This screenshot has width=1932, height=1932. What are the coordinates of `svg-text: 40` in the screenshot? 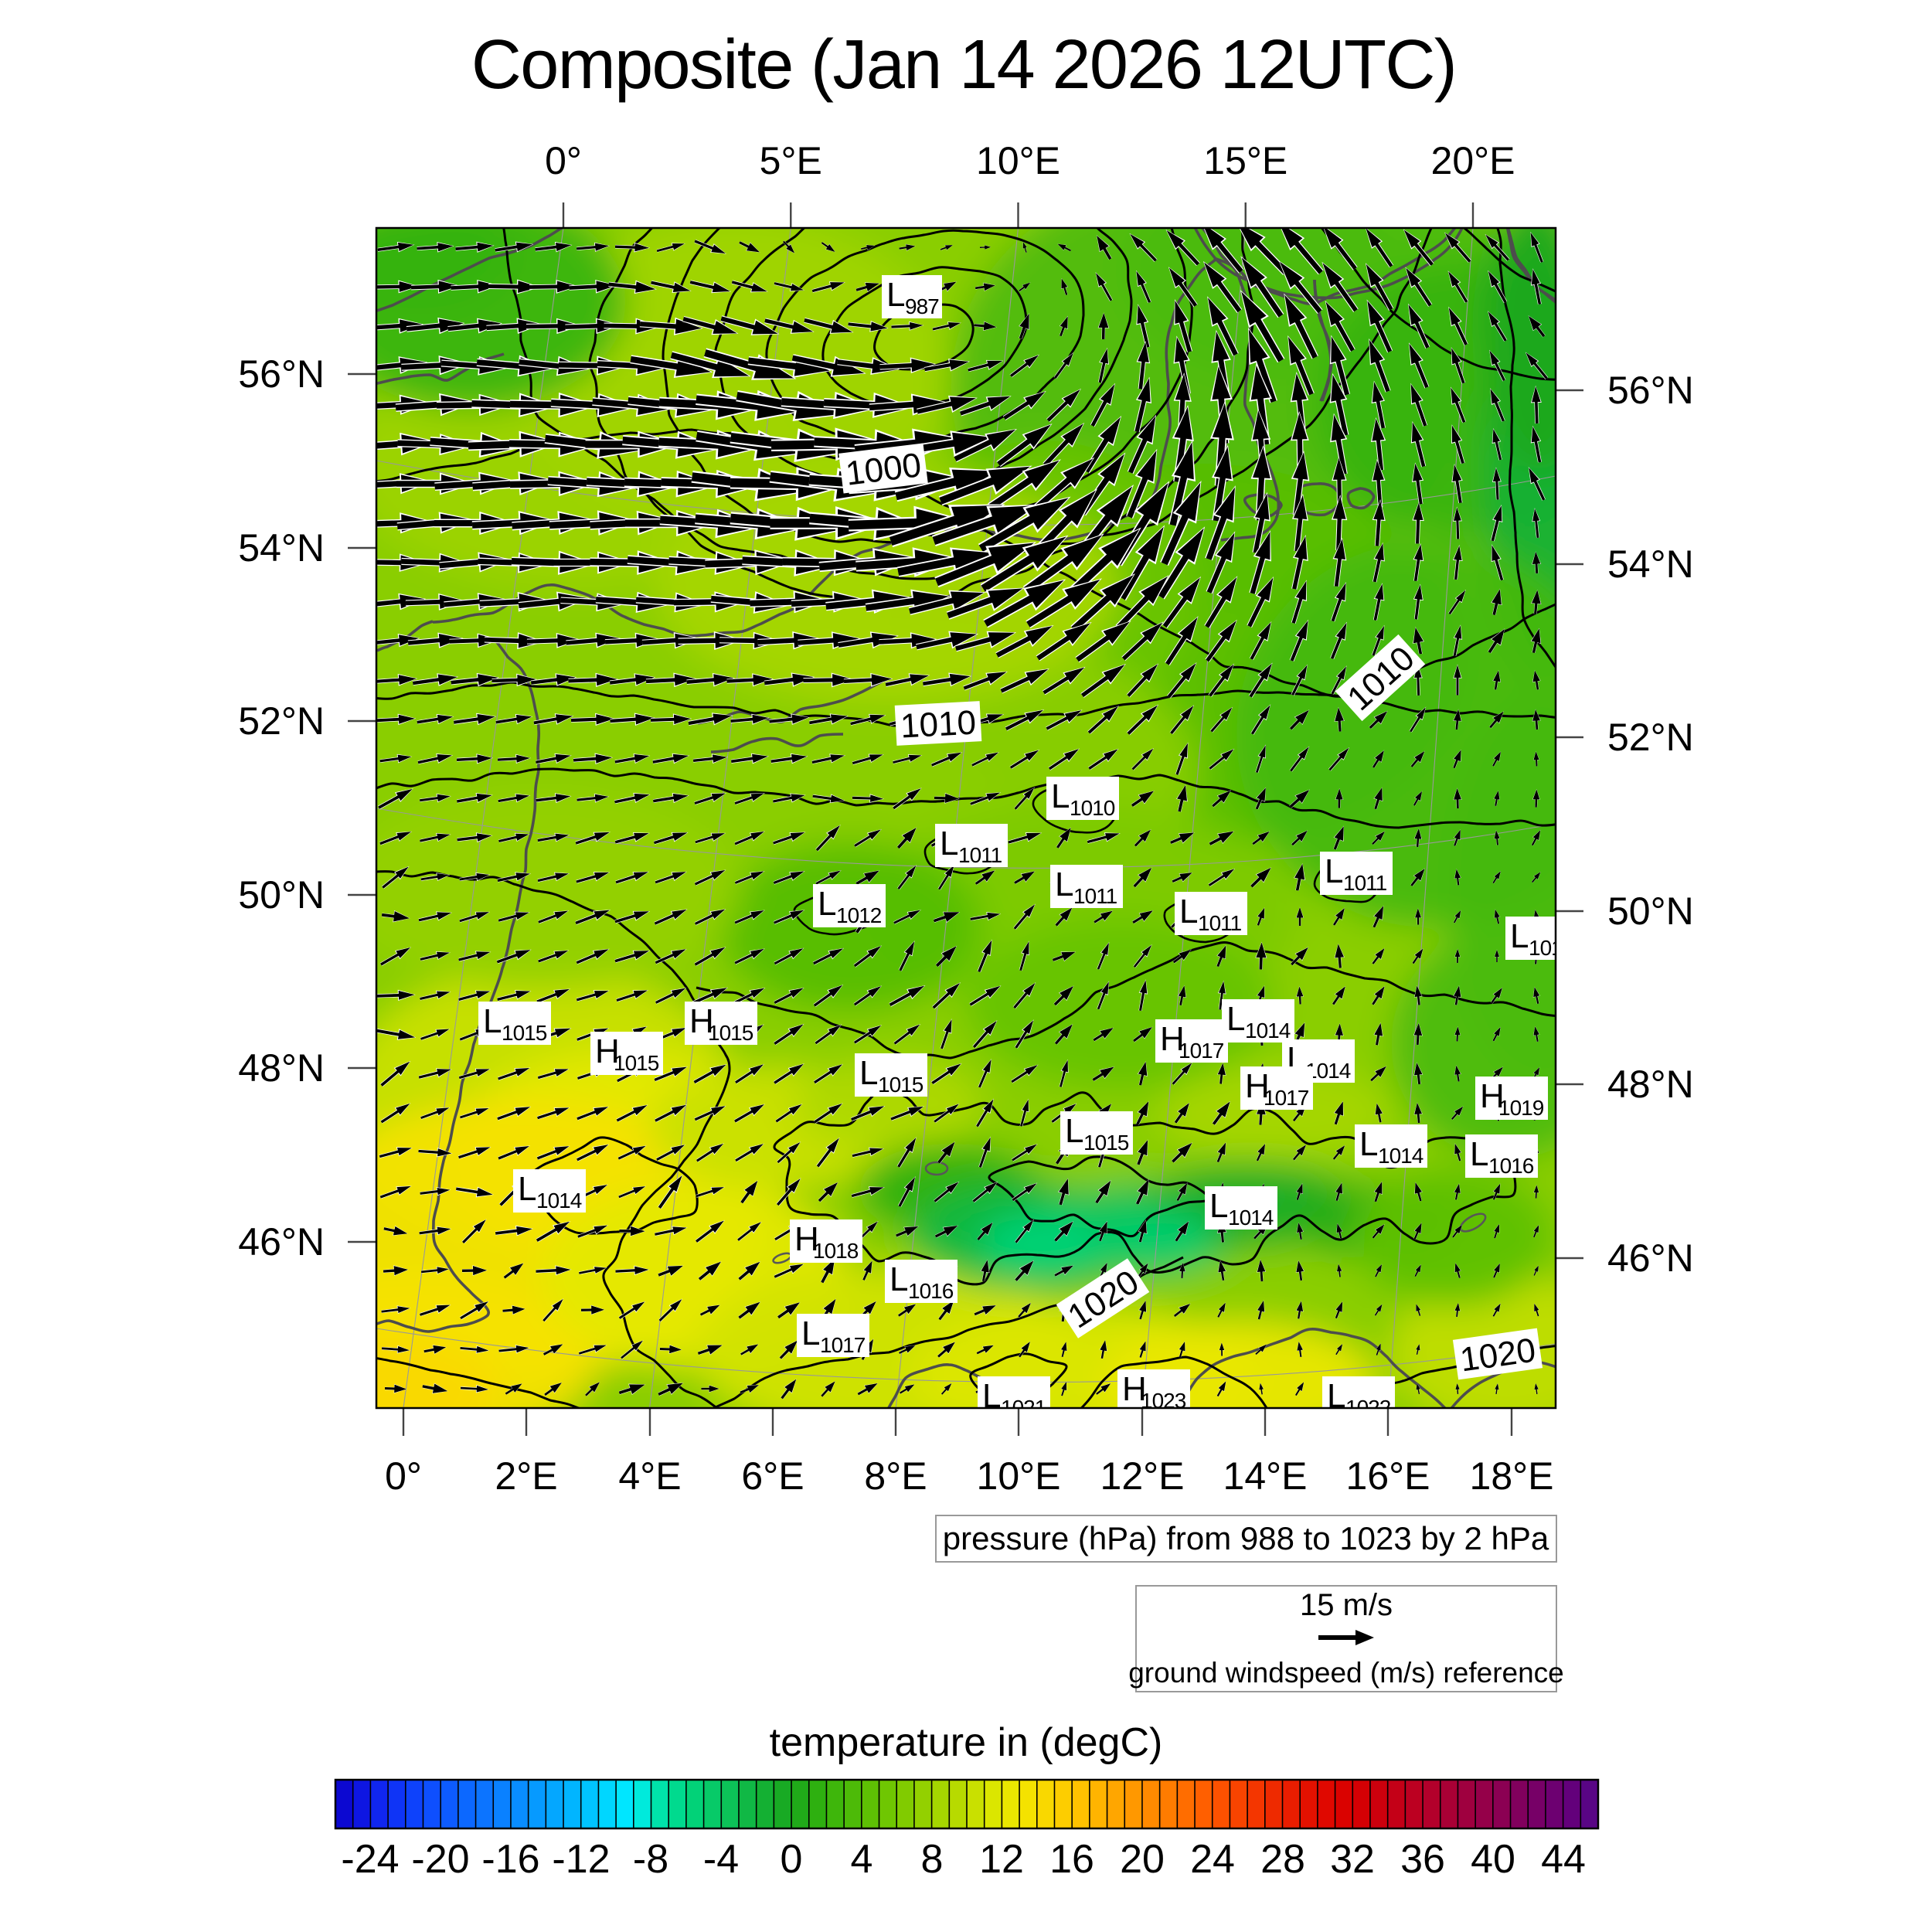 It's located at (1493, 1859).